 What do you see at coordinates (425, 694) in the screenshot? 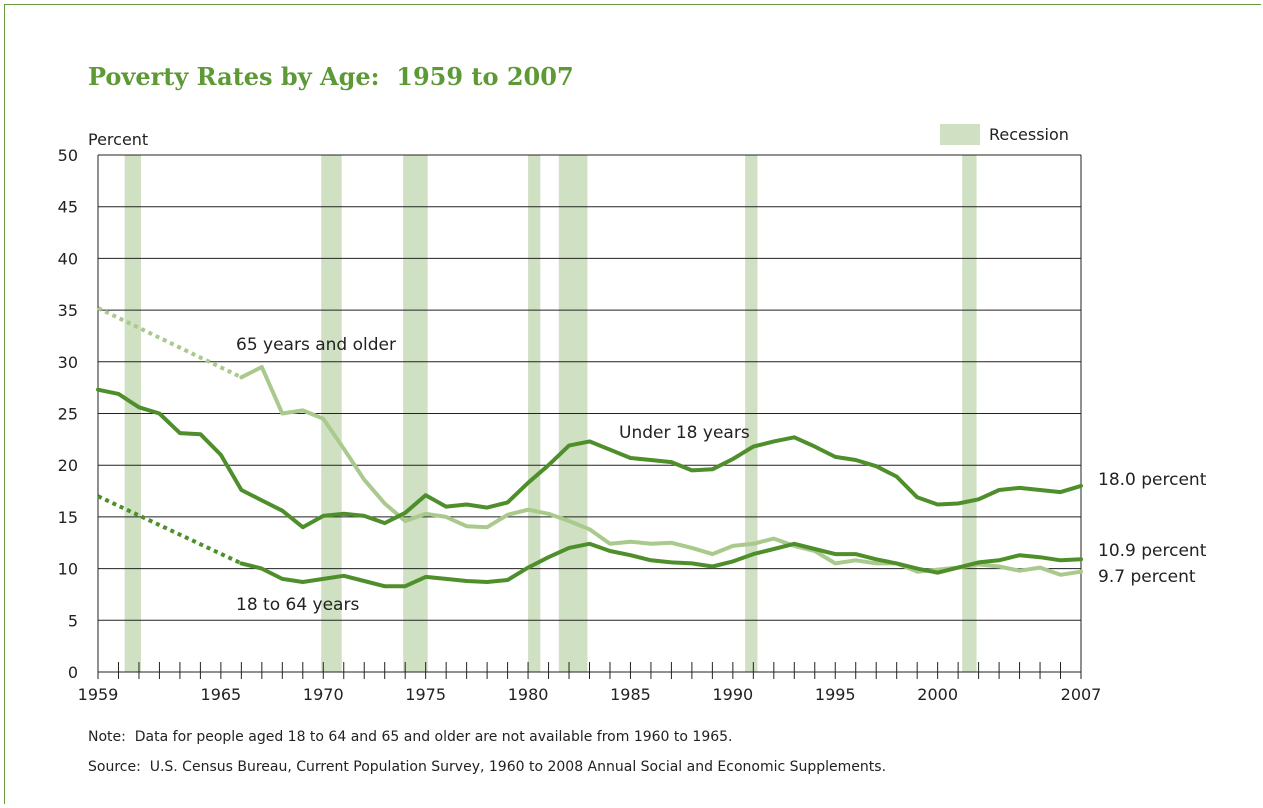
I see `x-tick-label-1975: 1975` at bounding box center [425, 694].